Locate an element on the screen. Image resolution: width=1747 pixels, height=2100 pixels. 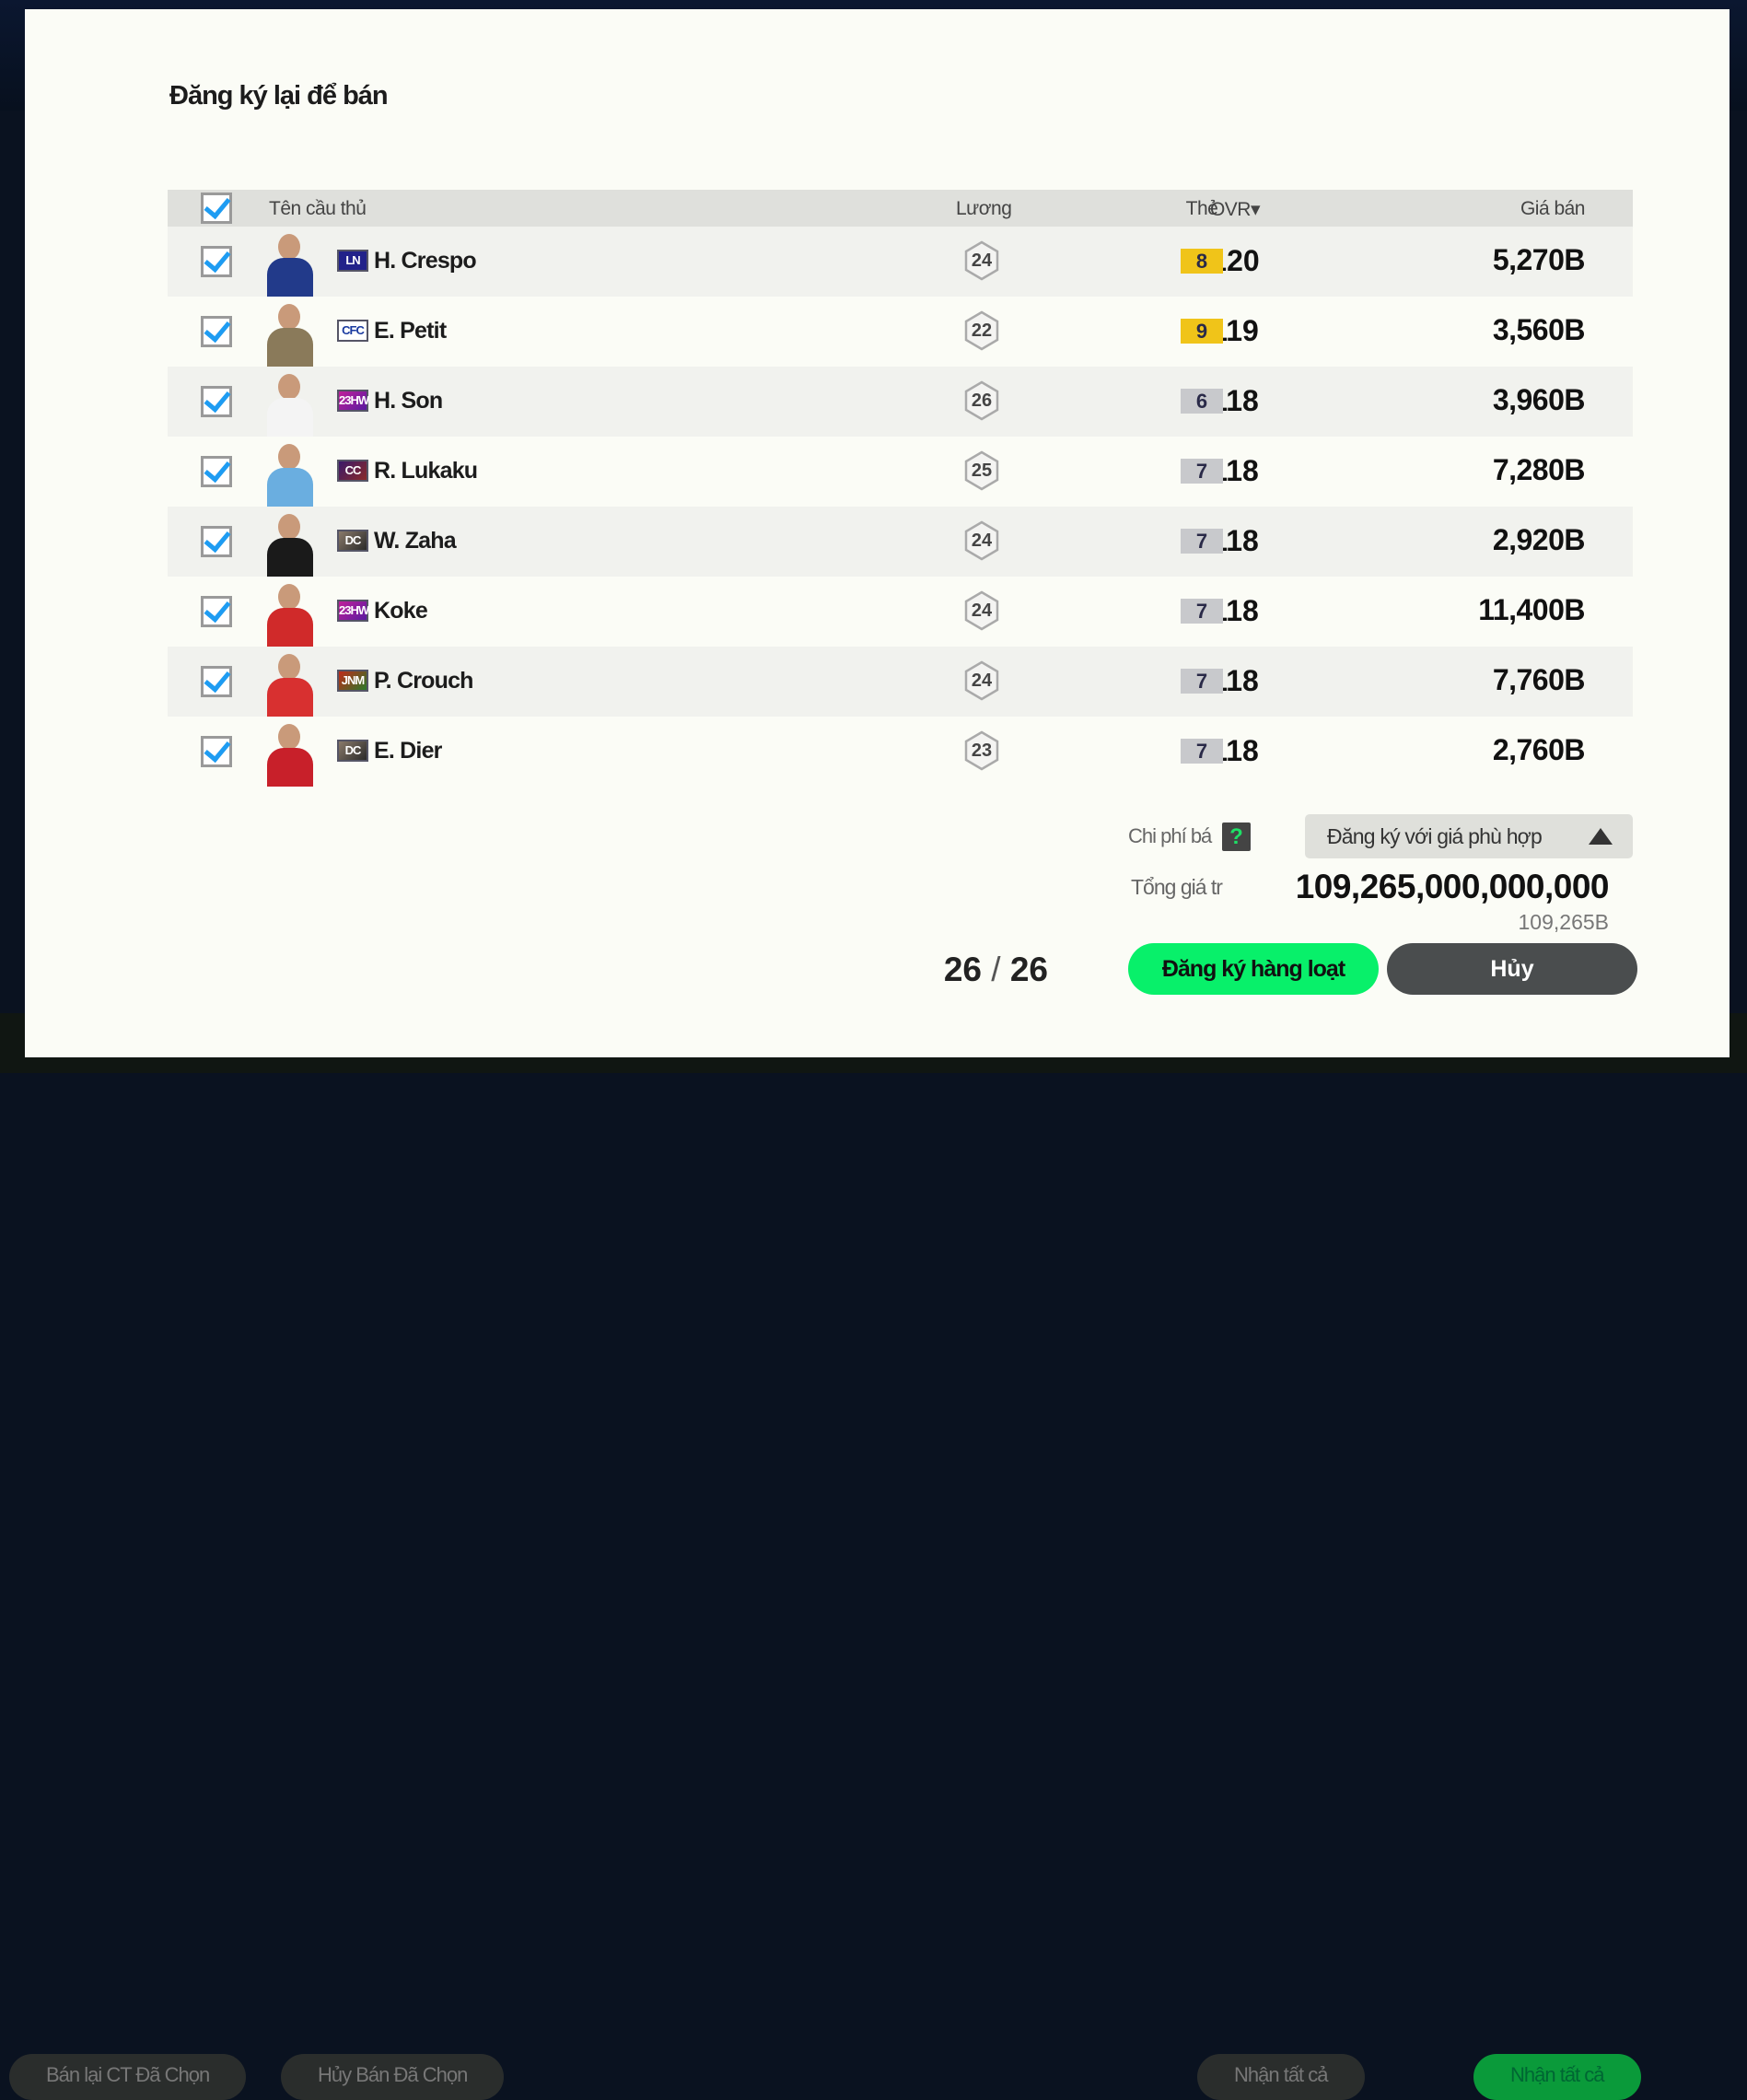
table-row: 23HW Koke 24 118 7 11,400B is located at coordinates (900, 612).